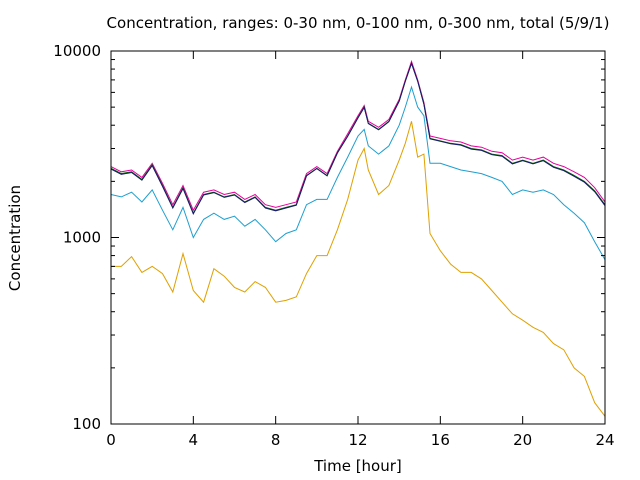 Image resolution: width=640 pixels, height=480 pixels. I want to click on y-tick-label: 10000, so click(77, 51).